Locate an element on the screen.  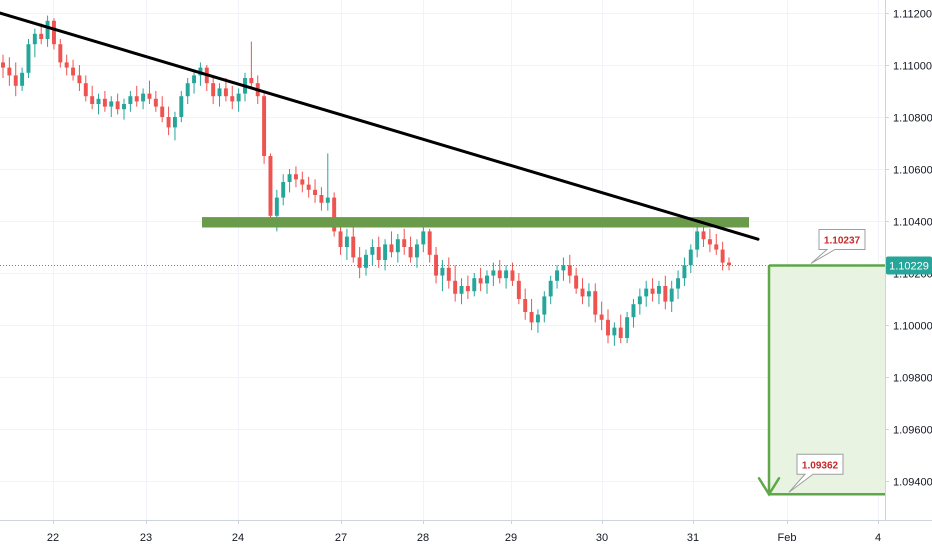
y-tick-label: 1.09600 is located at coordinates (912, 431).